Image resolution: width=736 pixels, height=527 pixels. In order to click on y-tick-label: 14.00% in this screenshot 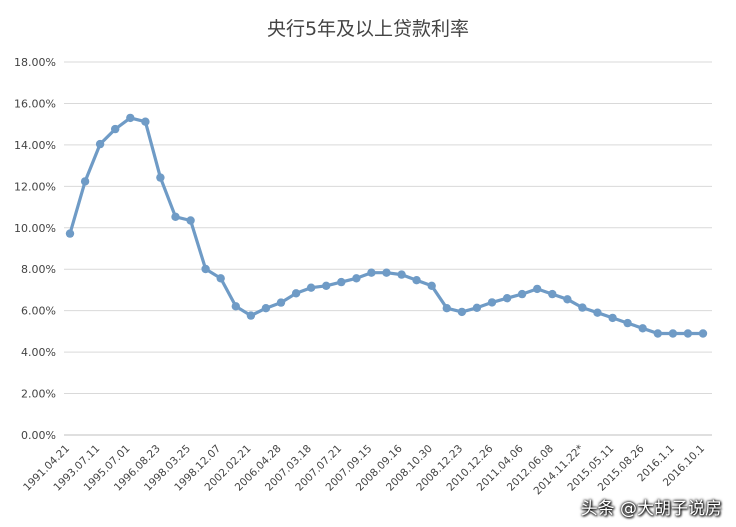, I will do `click(35, 145)`.